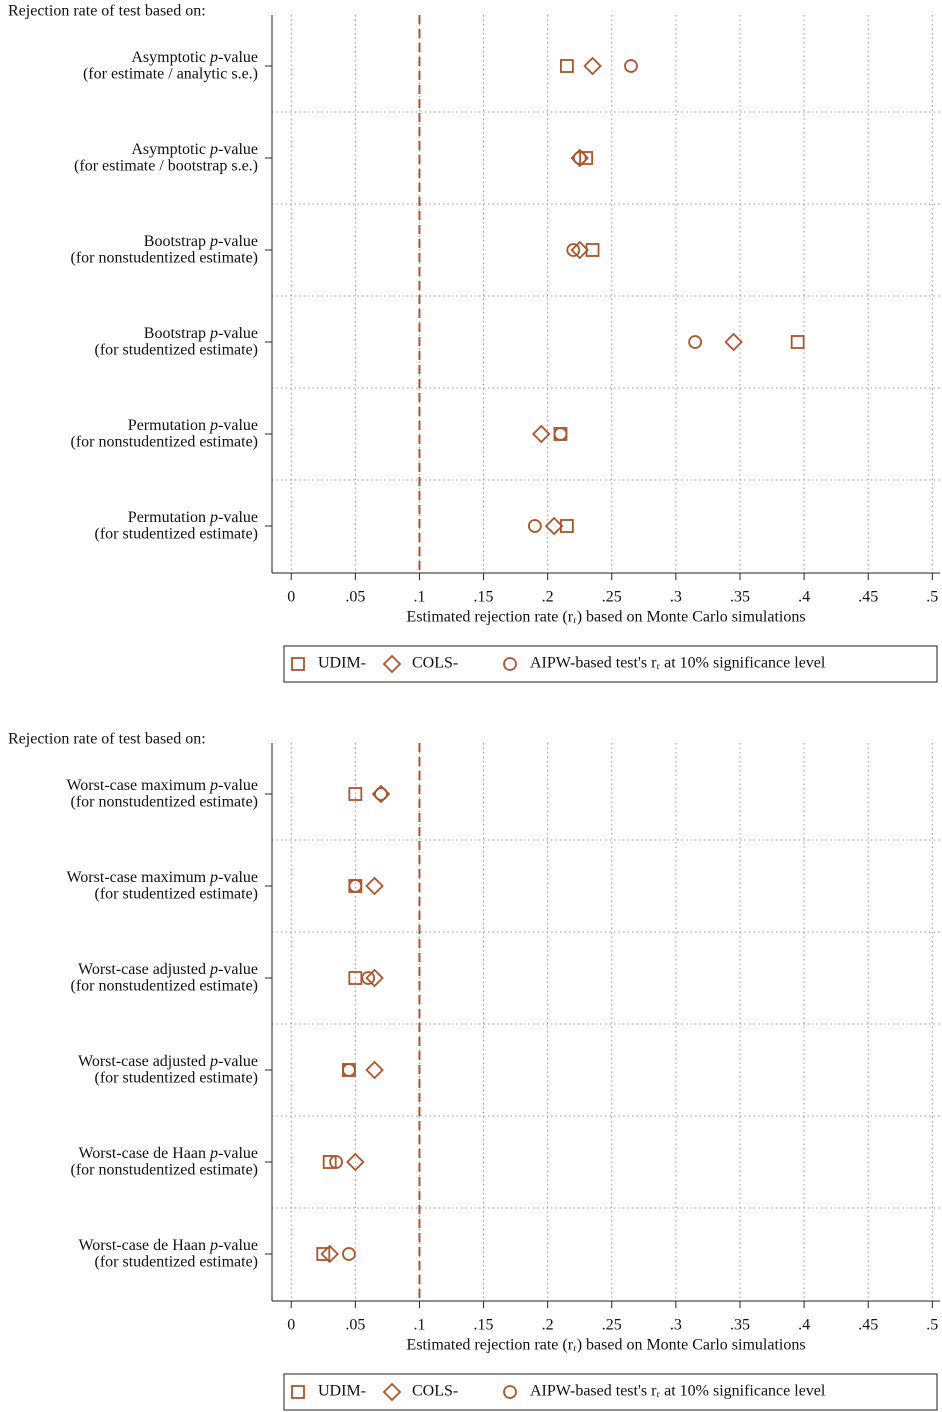 The width and height of the screenshot is (942, 1412). Describe the element at coordinates (170, 74) in the screenshot. I see `category-label: (for estimate / analytic s.e.)` at that location.